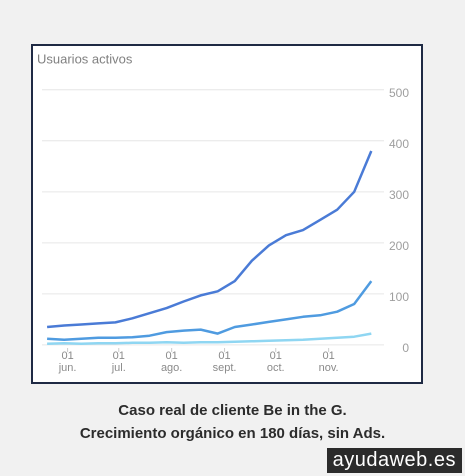  Describe the element at coordinates (399, 246) in the screenshot. I see `y-tick-label: 200` at that location.